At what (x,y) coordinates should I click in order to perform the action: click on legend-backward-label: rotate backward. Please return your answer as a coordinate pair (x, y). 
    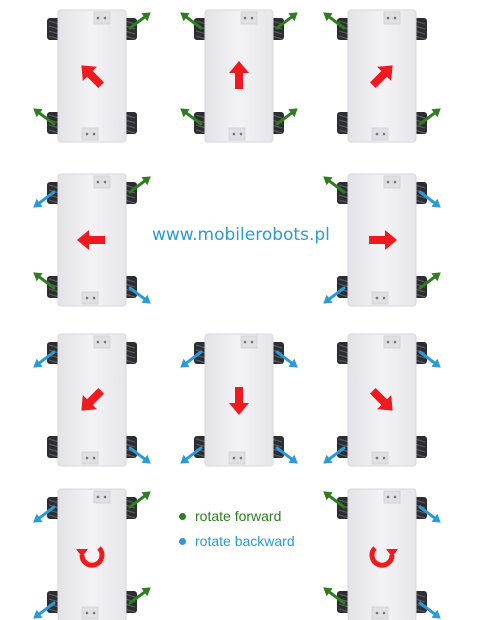
    Looking at the image, I should click on (245, 541).